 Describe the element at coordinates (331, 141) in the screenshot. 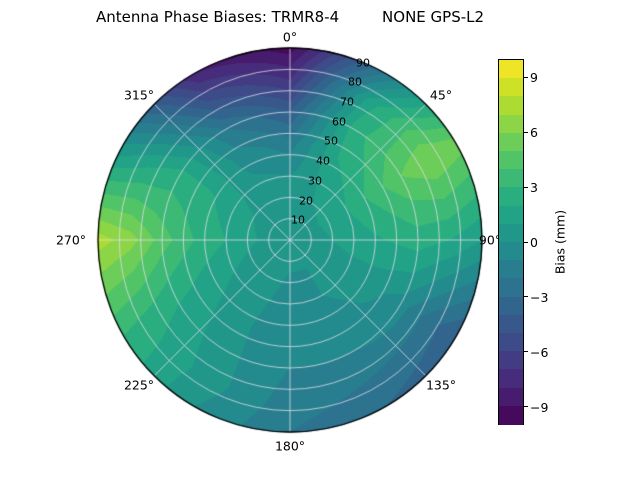

I see `r-tick-label-50: 50` at that location.